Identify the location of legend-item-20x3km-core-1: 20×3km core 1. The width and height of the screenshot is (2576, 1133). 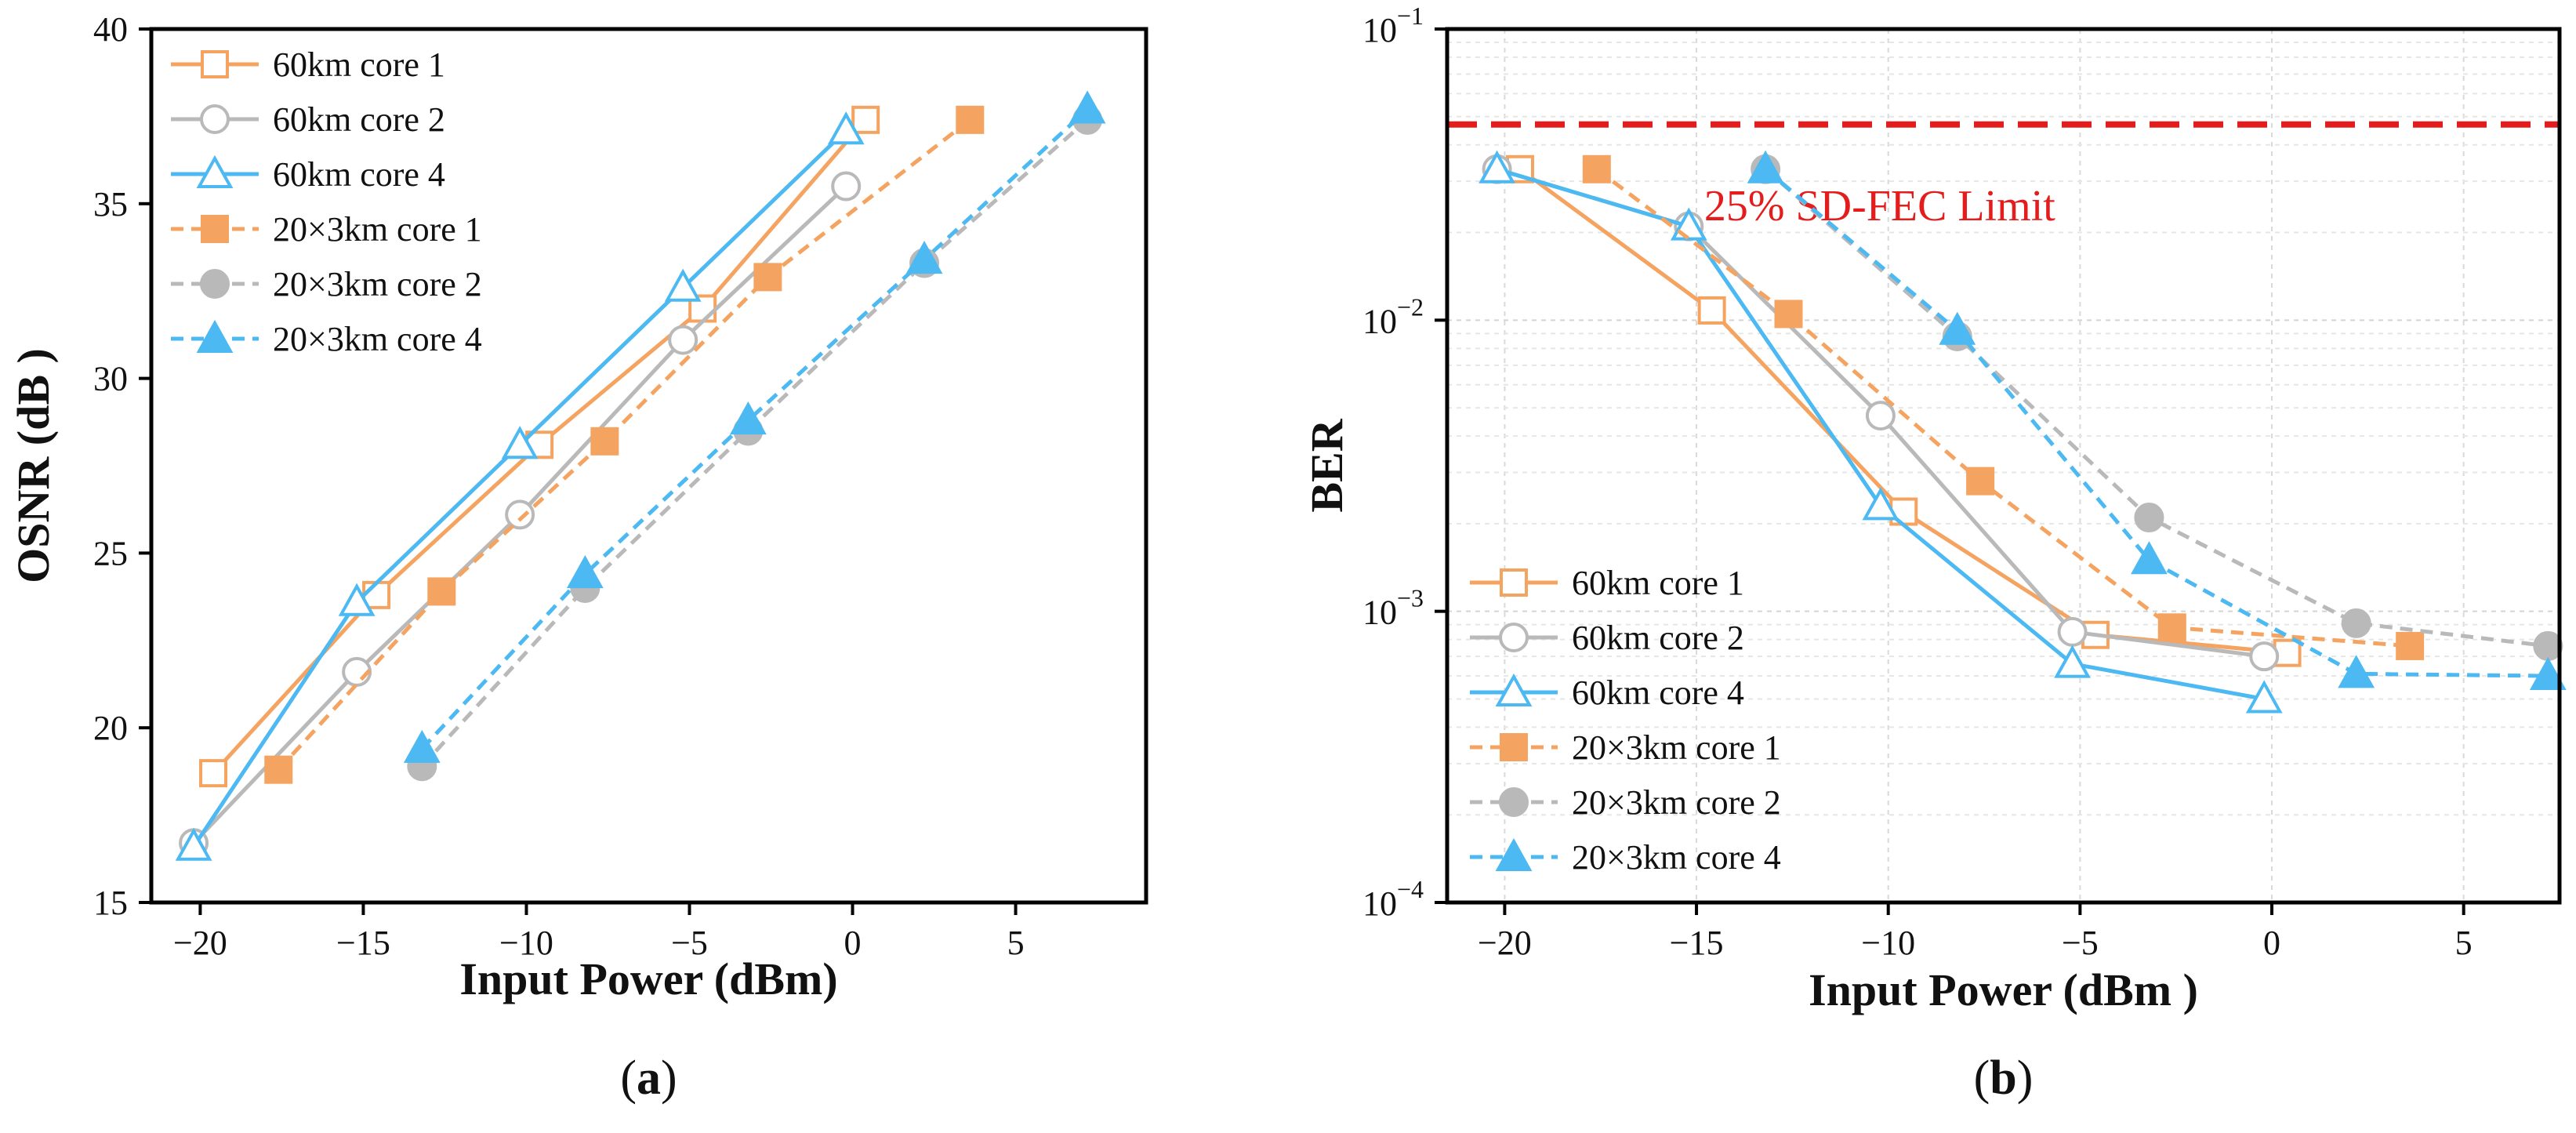
(326, 230).